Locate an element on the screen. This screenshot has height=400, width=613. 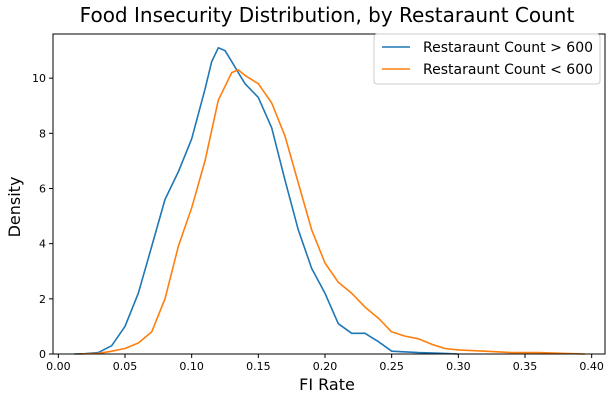
x-tick-label: 0.25 is located at coordinates (391, 366).